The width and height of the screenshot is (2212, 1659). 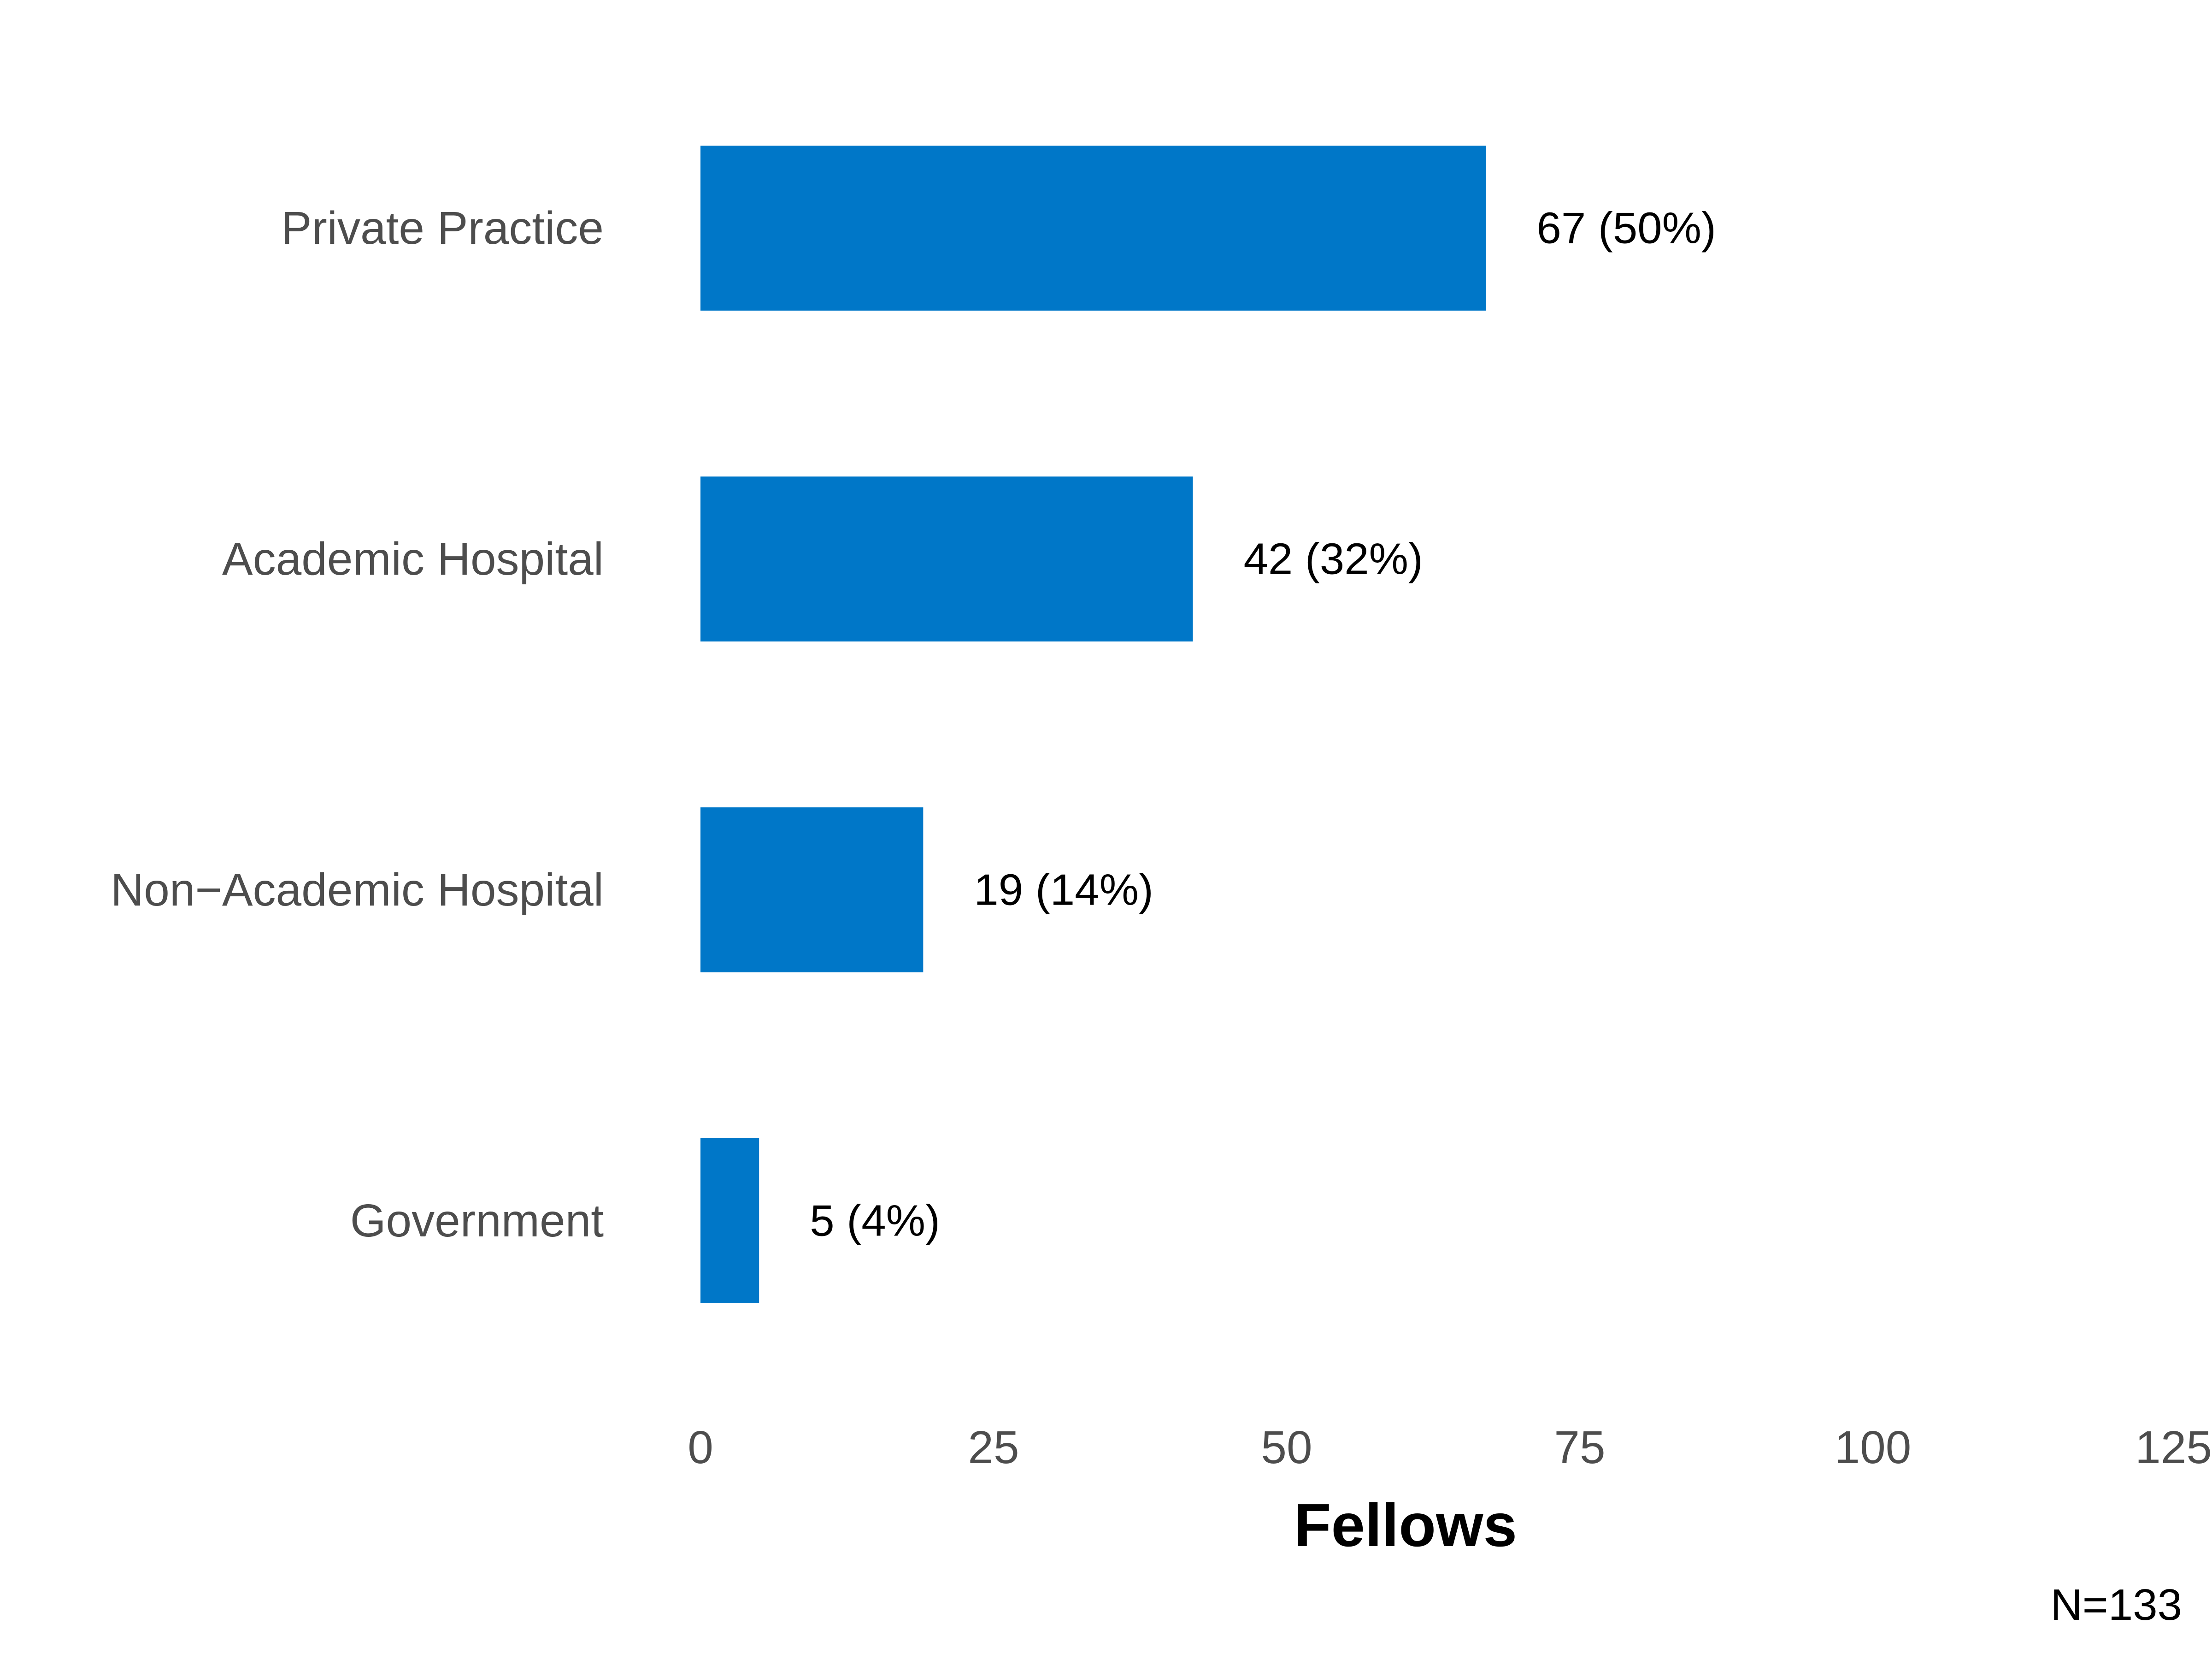 What do you see at coordinates (442, 228) in the screenshot?
I see `category-label: Private Practice` at bounding box center [442, 228].